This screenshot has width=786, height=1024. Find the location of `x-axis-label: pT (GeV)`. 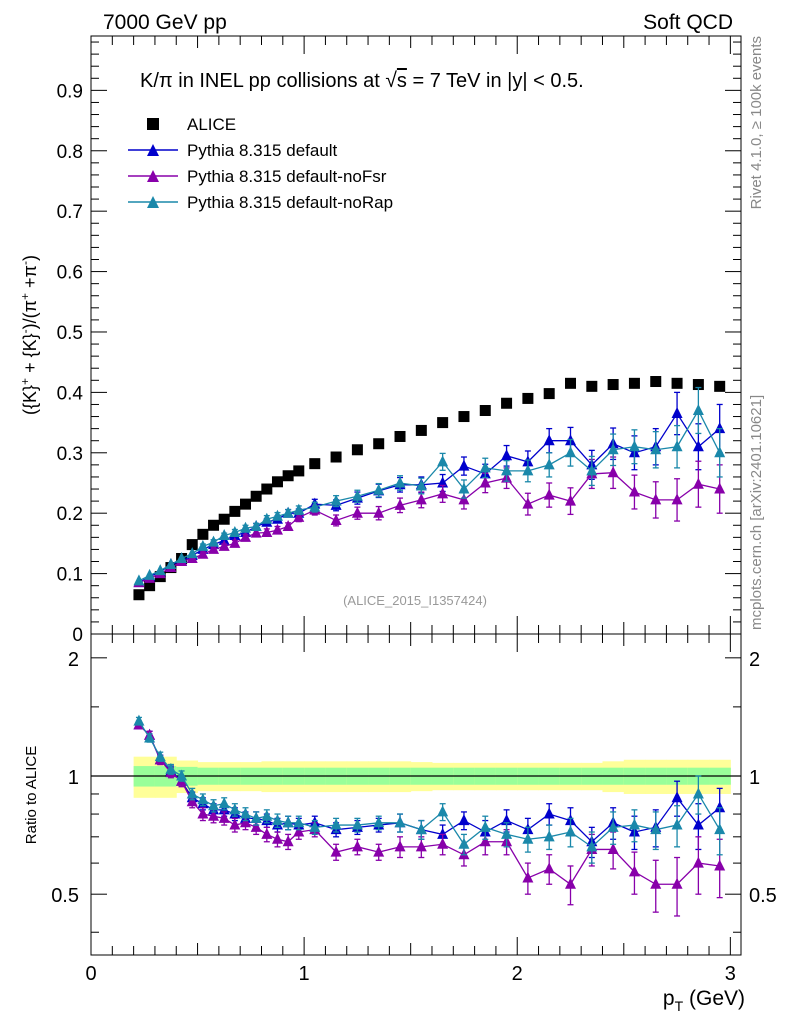

x-axis-label: pT (GeV) is located at coordinates (704, 1000).